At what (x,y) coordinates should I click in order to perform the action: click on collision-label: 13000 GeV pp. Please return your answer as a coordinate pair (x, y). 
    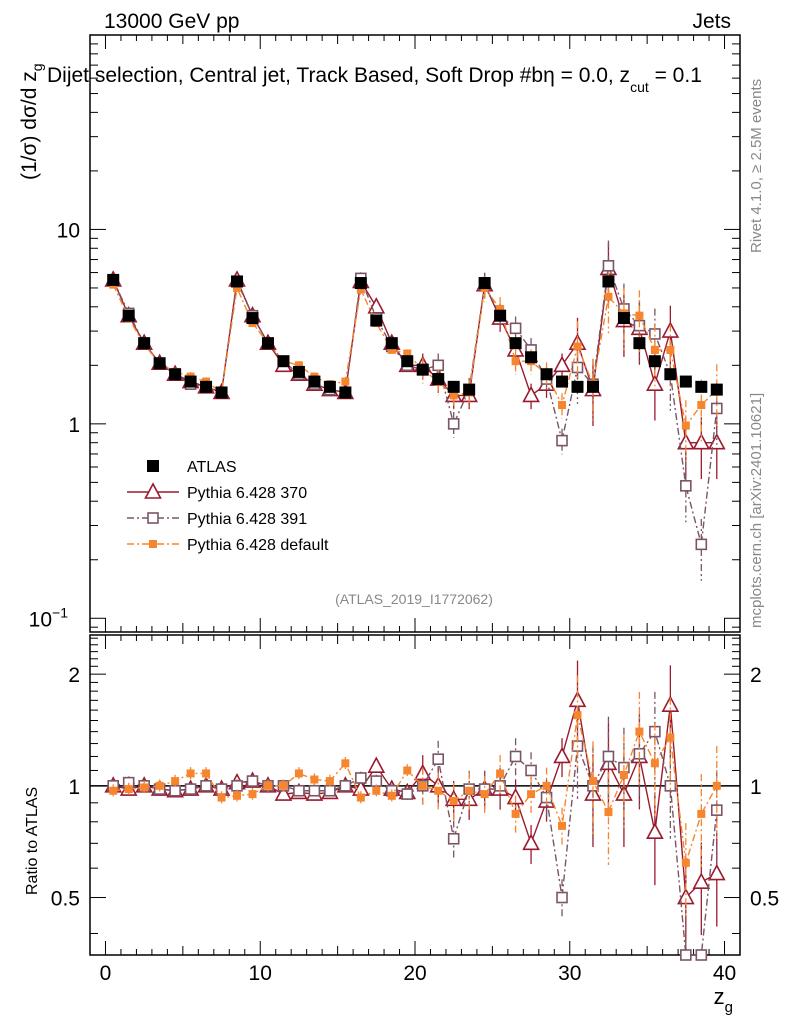
    Looking at the image, I should click on (171, 21).